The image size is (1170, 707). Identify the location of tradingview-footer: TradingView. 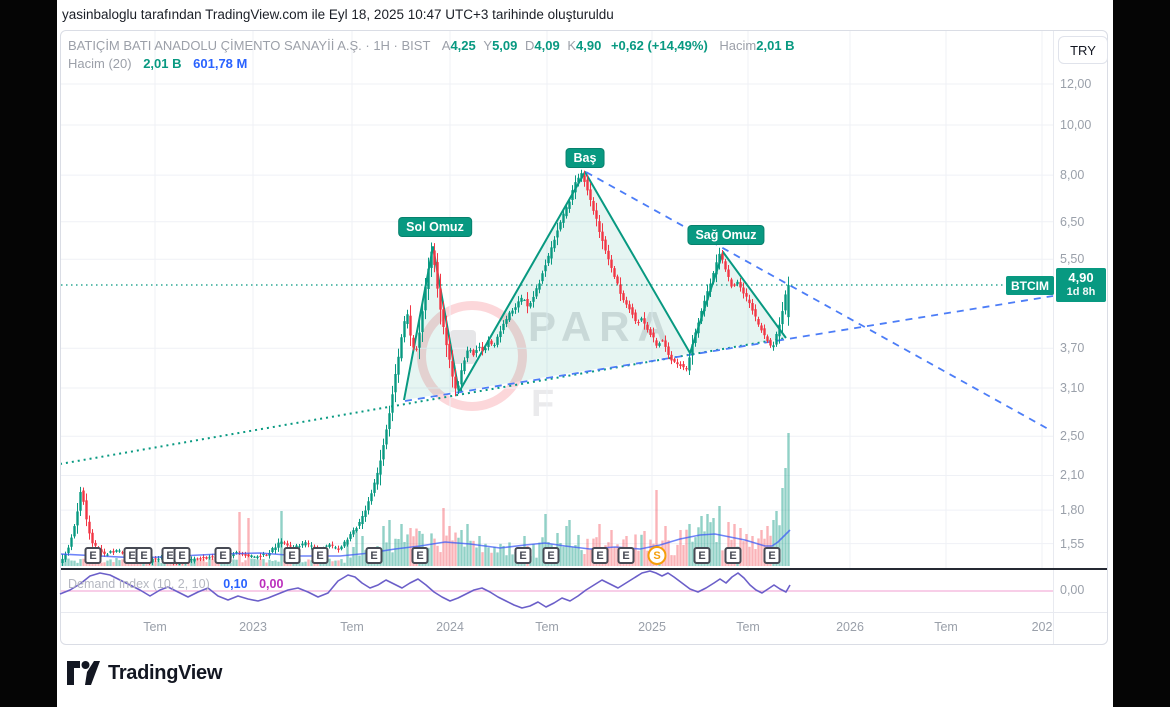
(144, 673).